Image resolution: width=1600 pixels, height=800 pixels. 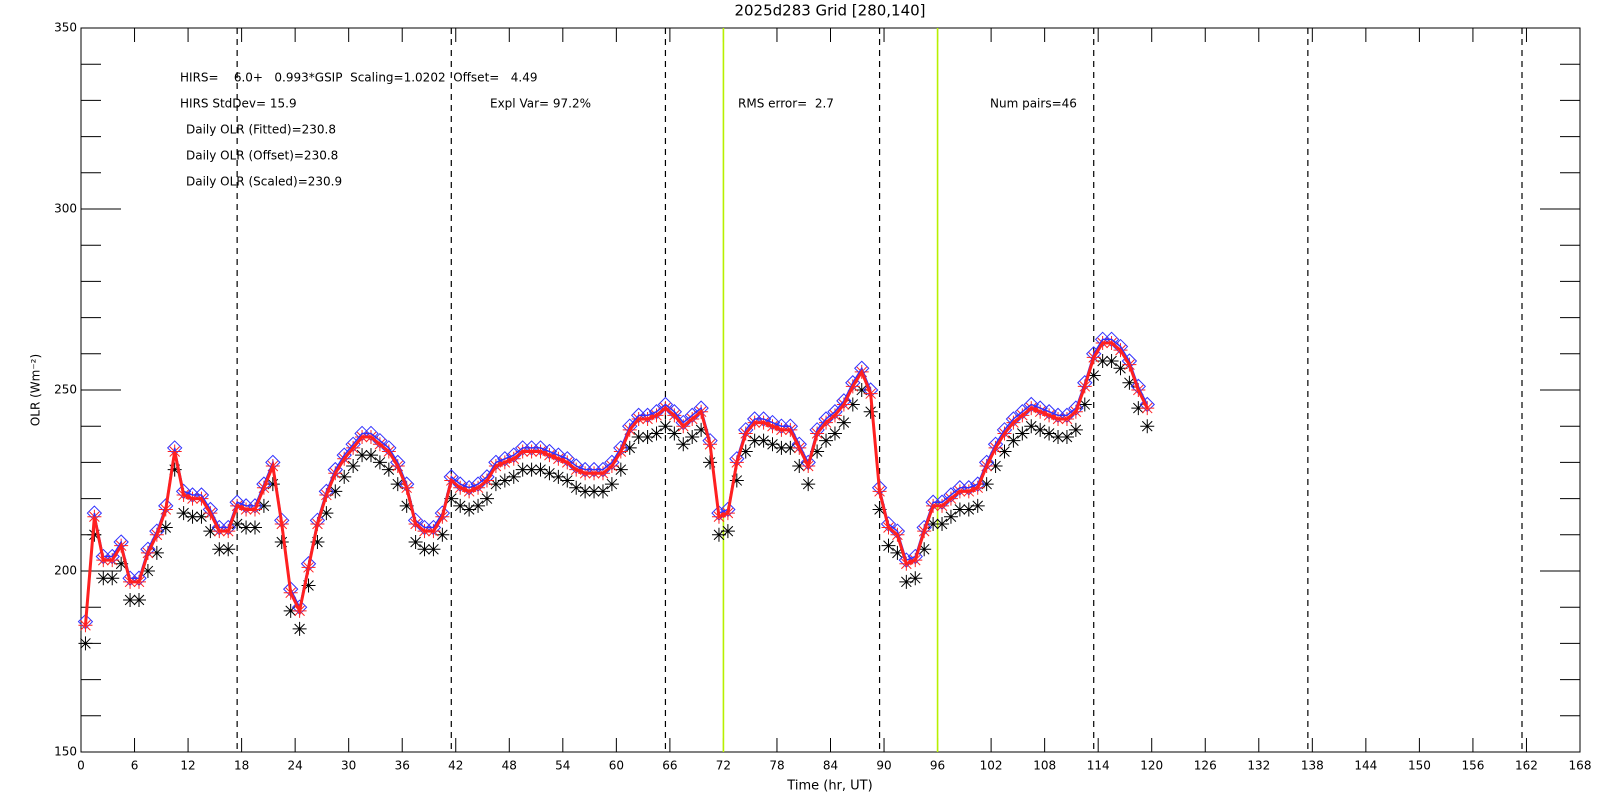 What do you see at coordinates (36, 390) in the screenshot?
I see `y-axis-label: OLR (Wm⁻²)` at bounding box center [36, 390].